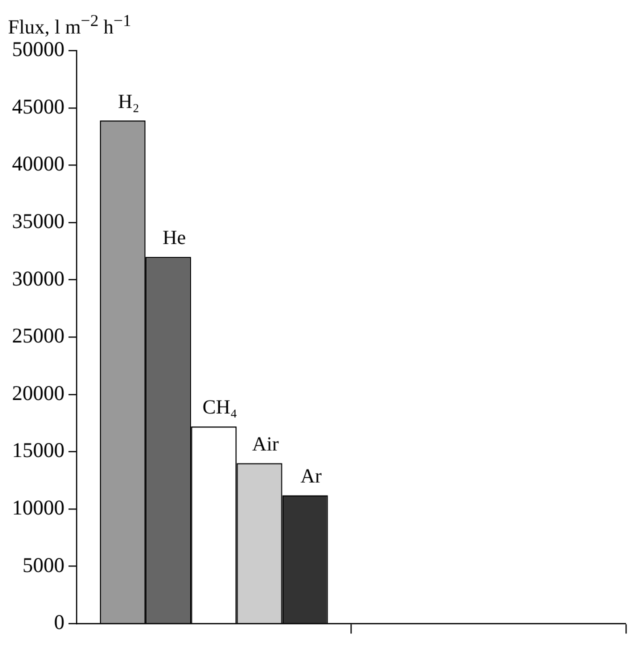  What do you see at coordinates (38, 508) in the screenshot?
I see `y-tick-label: 10000` at bounding box center [38, 508].